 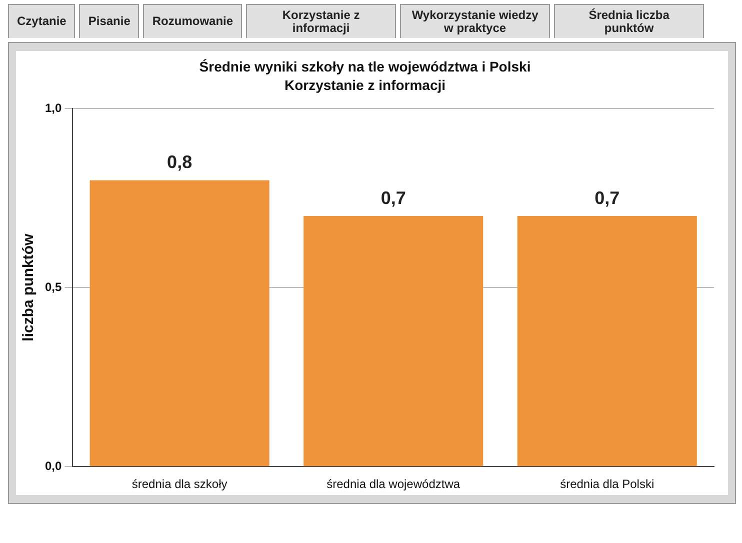 I want to click on text: Średnia liczba punktów, so click(x=629, y=21).